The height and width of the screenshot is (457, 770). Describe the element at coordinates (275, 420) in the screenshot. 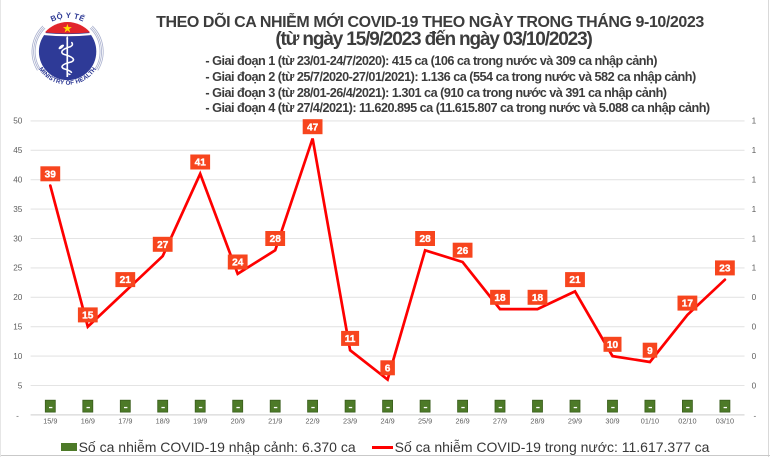

I see `svg-text: 21/9` at that location.